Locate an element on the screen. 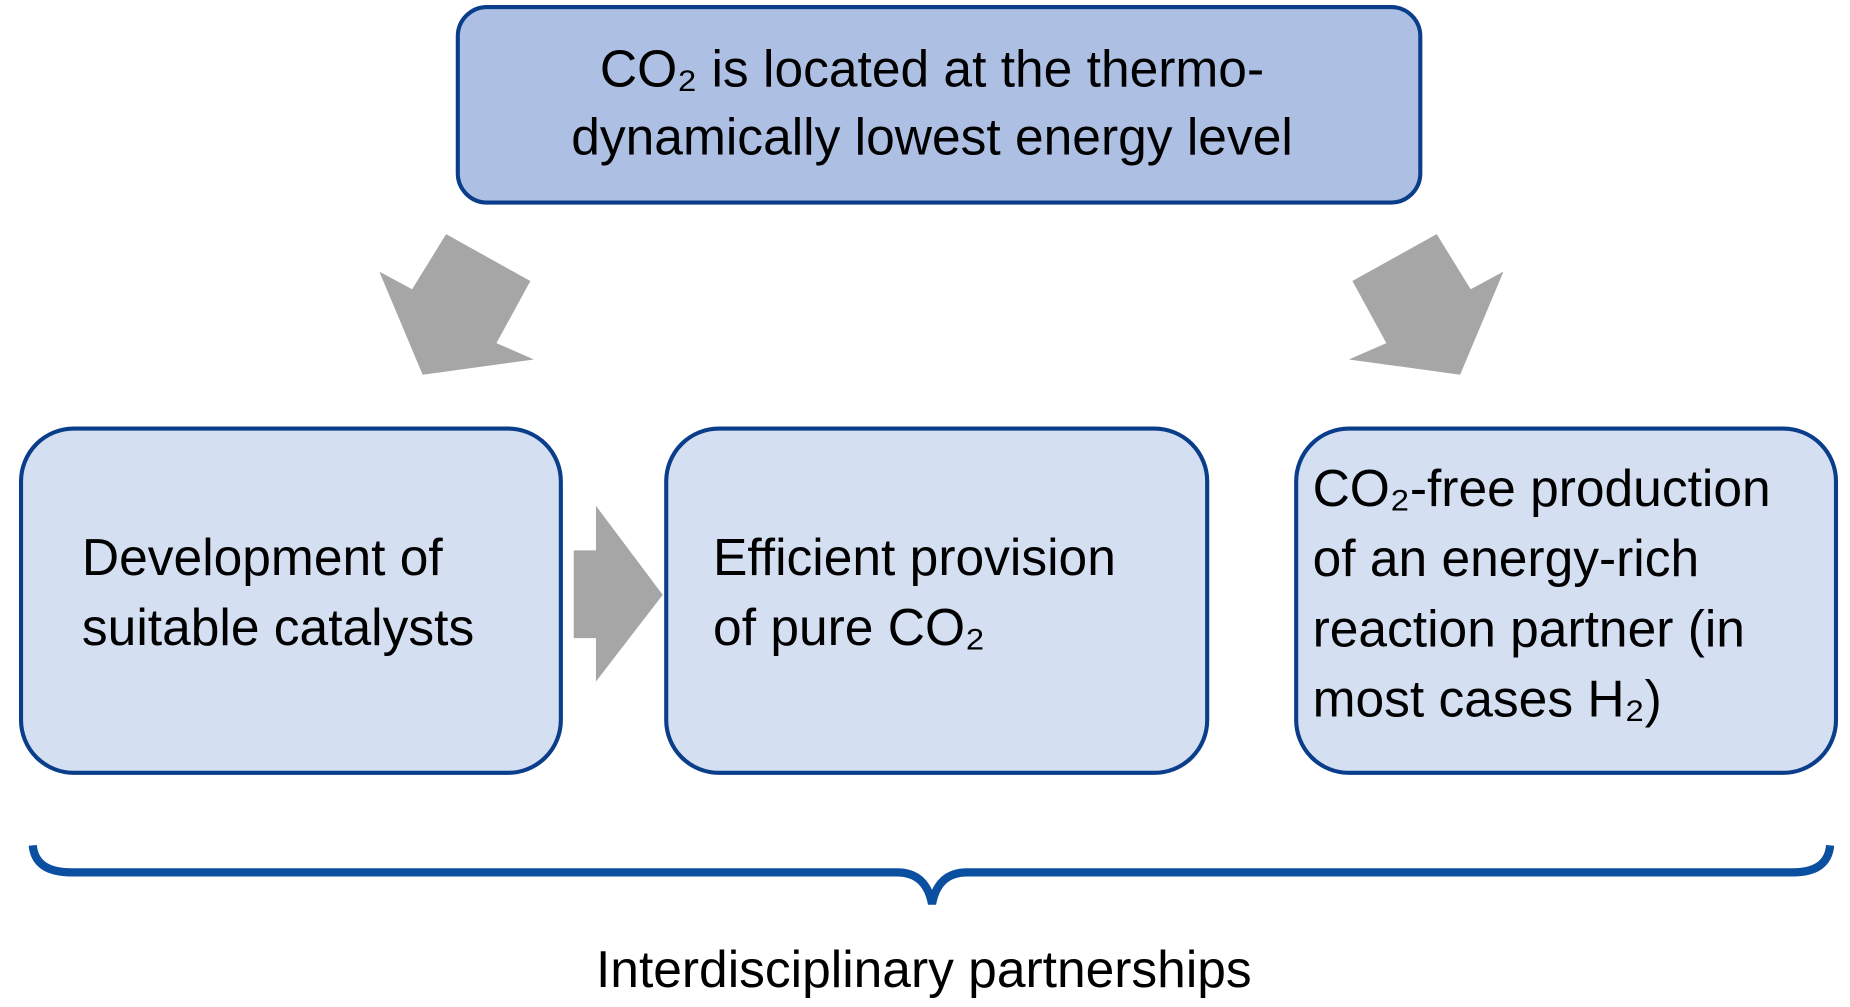 The image size is (1850, 1007). box-text: CO₂-free production is located at coordinates (1542, 488).